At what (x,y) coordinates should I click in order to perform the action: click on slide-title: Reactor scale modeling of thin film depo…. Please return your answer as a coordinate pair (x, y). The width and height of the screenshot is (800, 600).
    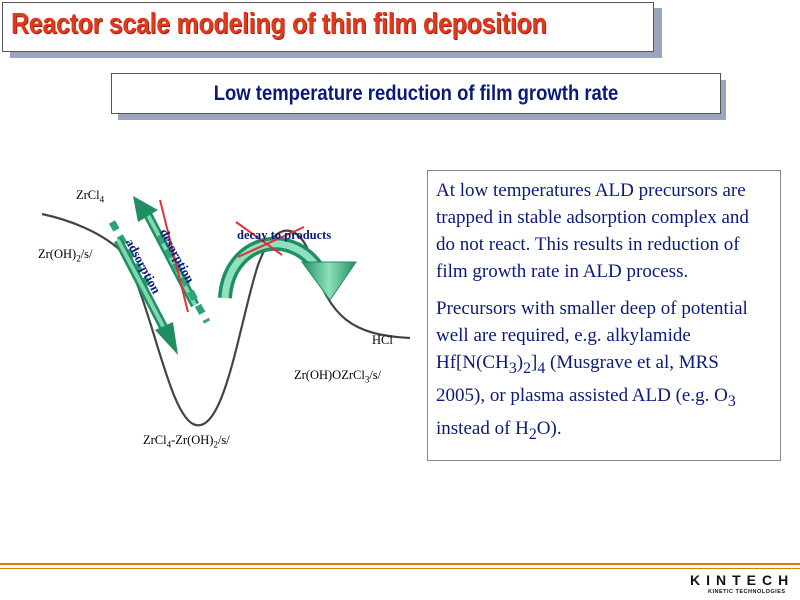
    Looking at the image, I should click on (279, 24).